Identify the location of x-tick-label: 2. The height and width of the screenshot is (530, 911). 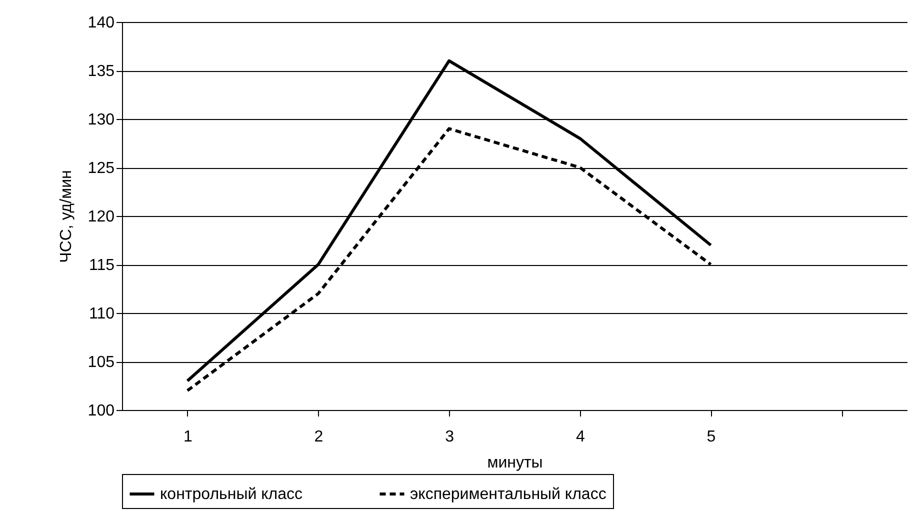
(319, 437).